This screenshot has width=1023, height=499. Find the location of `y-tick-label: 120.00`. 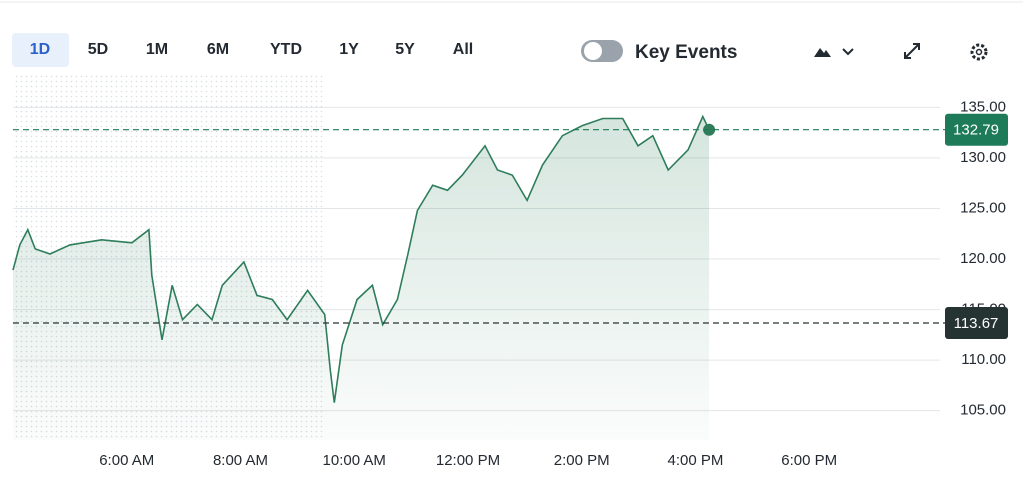

y-tick-label: 120.00 is located at coordinates (983, 258).